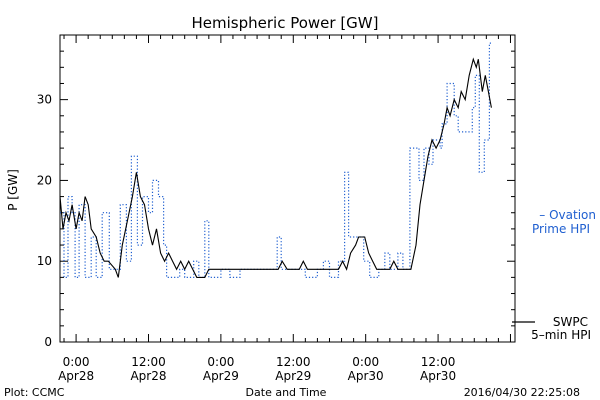 This screenshot has width=600, height=400. What do you see at coordinates (567, 215) in the screenshot?
I see `legend-ovation-line1: – Ovation` at bounding box center [567, 215].